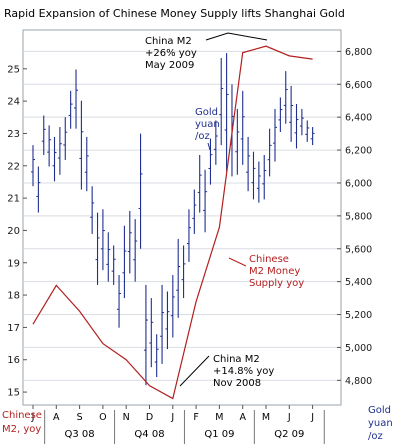 This screenshot has height=446, width=401. What do you see at coordinates (358, 151) in the screenshot?
I see `right-tick-label: 6,200` at bounding box center [358, 151].